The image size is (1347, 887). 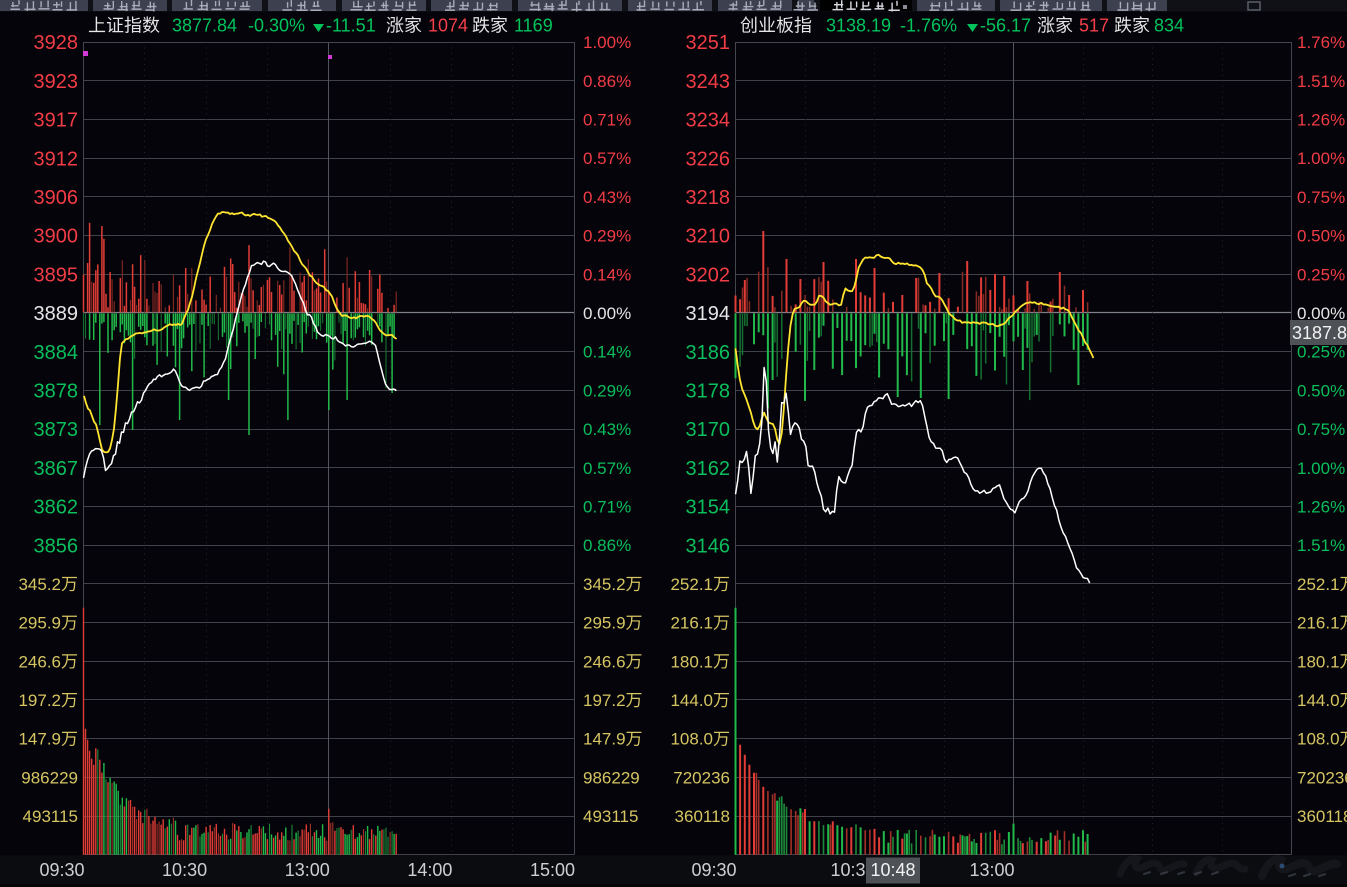 I want to click on svg-text: -0.30%, so click(x=276, y=26).